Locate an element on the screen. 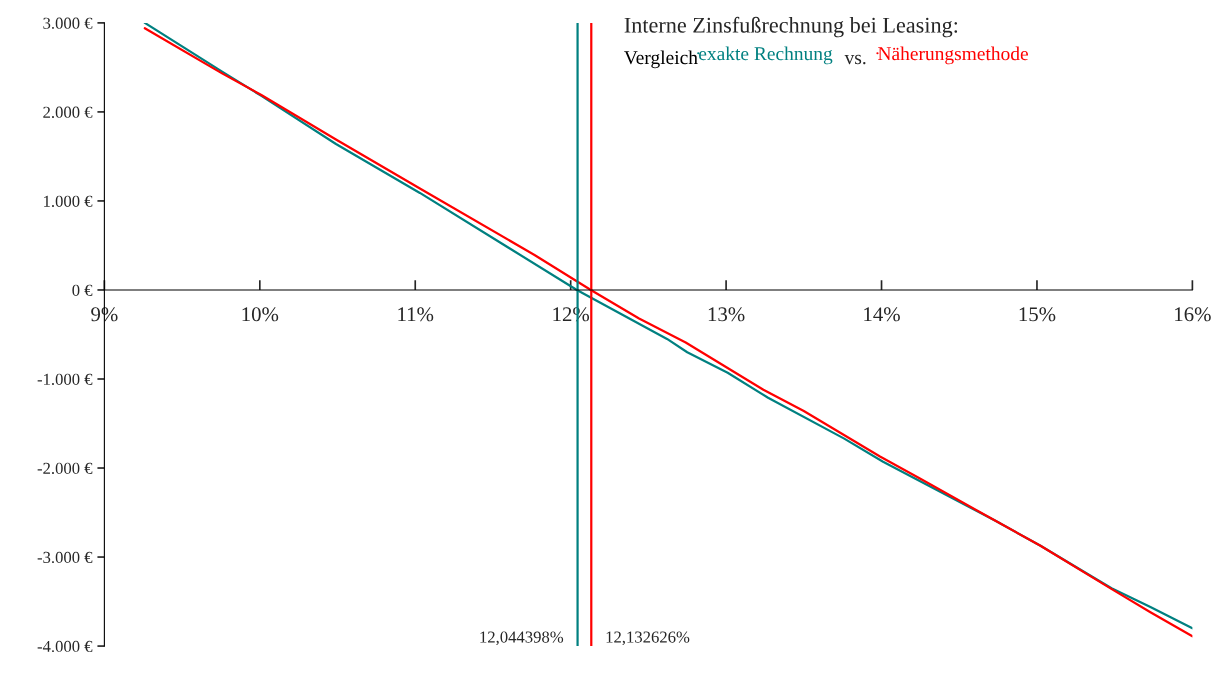 The height and width of the screenshot is (673, 1228). y-tick-label: 0 € is located at coordinates (82, 290).